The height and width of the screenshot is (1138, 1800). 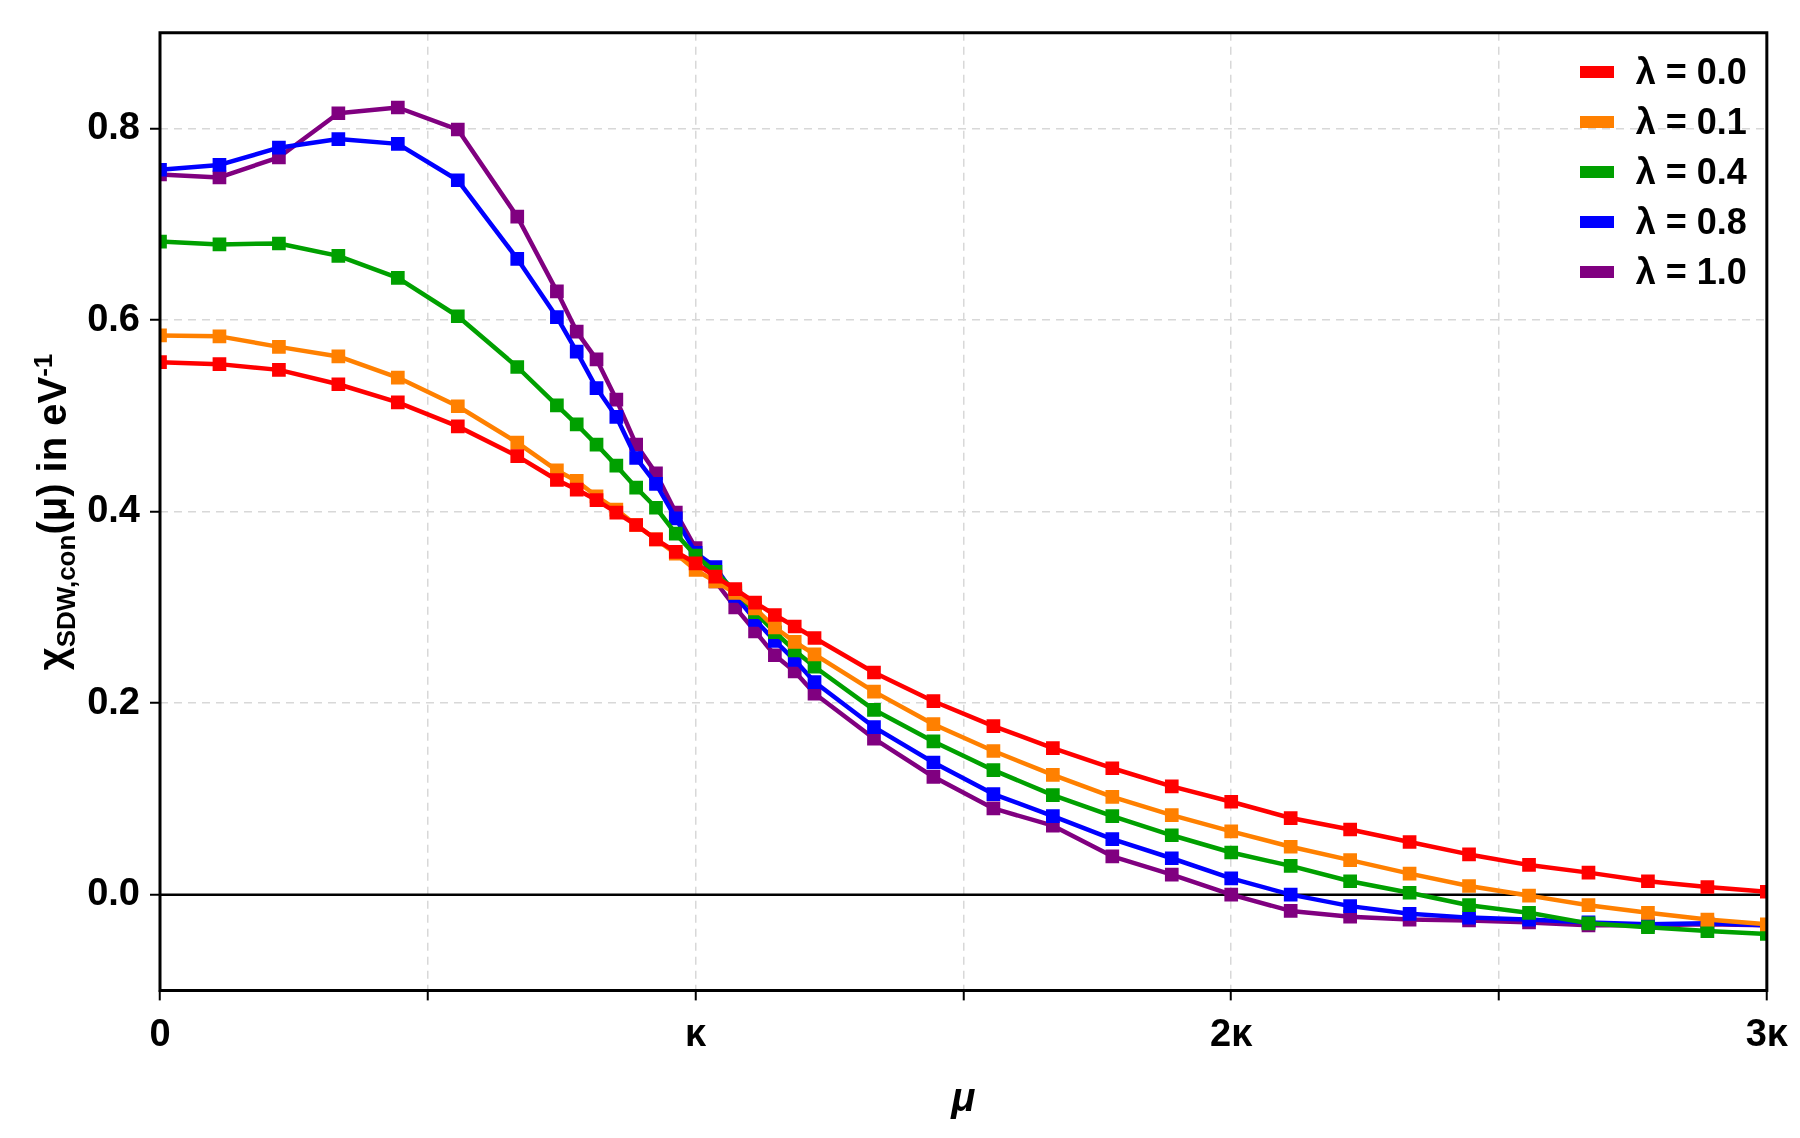 What do you see at coordinates (1767, 1032) in the screenshot?
I see `x-tick-label: 3κ` at bounding box center [1767, 1032].